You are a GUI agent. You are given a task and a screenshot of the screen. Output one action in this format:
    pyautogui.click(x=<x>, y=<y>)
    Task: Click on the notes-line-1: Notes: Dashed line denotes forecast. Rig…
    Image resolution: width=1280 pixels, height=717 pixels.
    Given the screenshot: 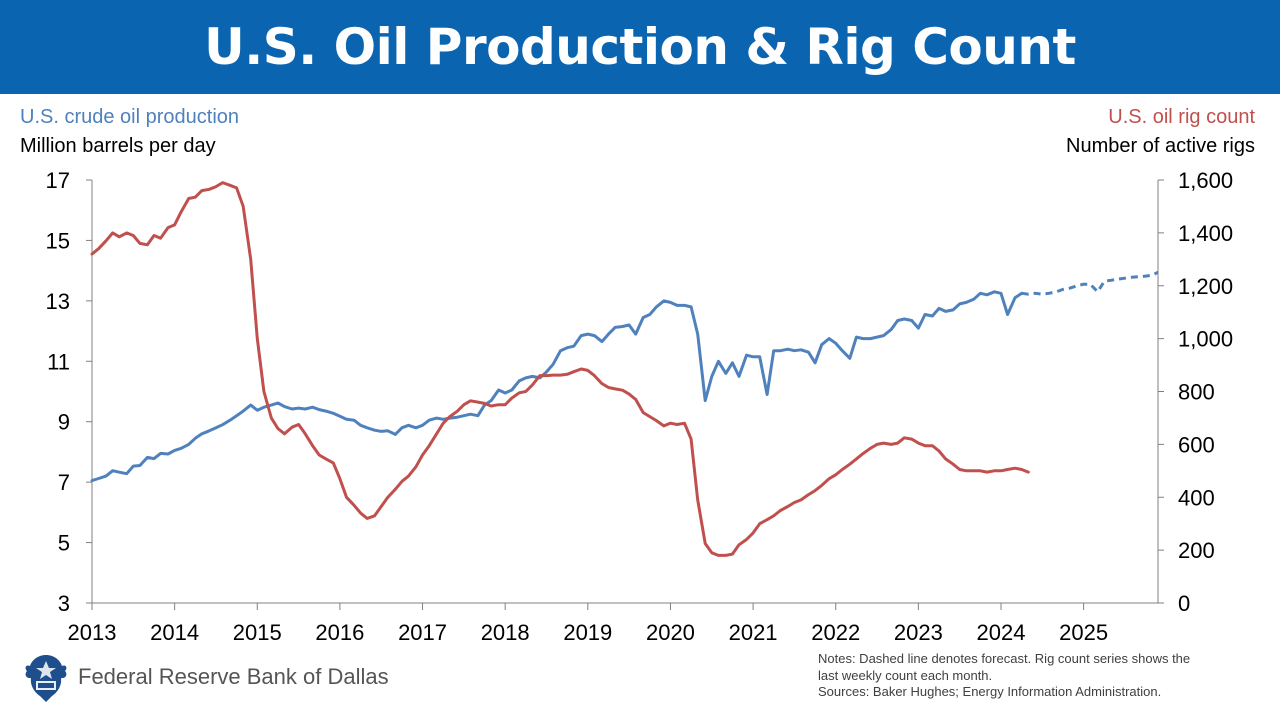 What is the action you would take?
    pyautogui.click(x=1004, y=658)
    